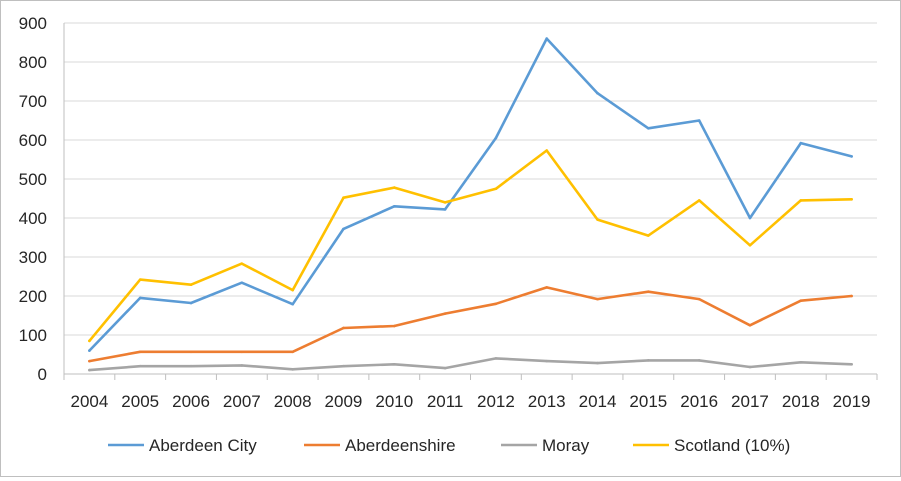 The width and height of the screenshot is (901, 481). What do you see at coordinates (699, 401) in the screenshot?
I see `x-tick-label: 2016` at bounding box center [699, 401].